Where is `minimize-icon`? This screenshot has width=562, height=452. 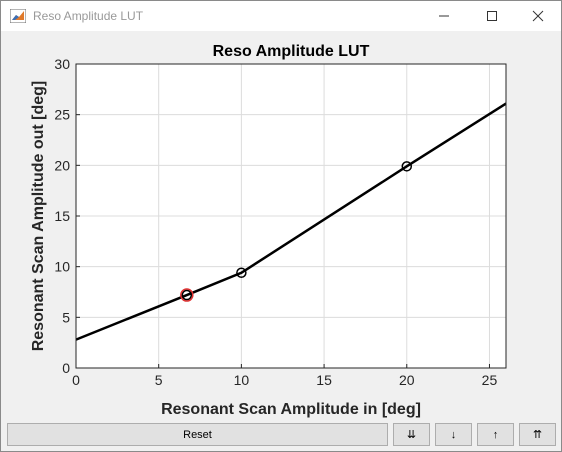
minimize-icon is located at coordinates (444, 16).